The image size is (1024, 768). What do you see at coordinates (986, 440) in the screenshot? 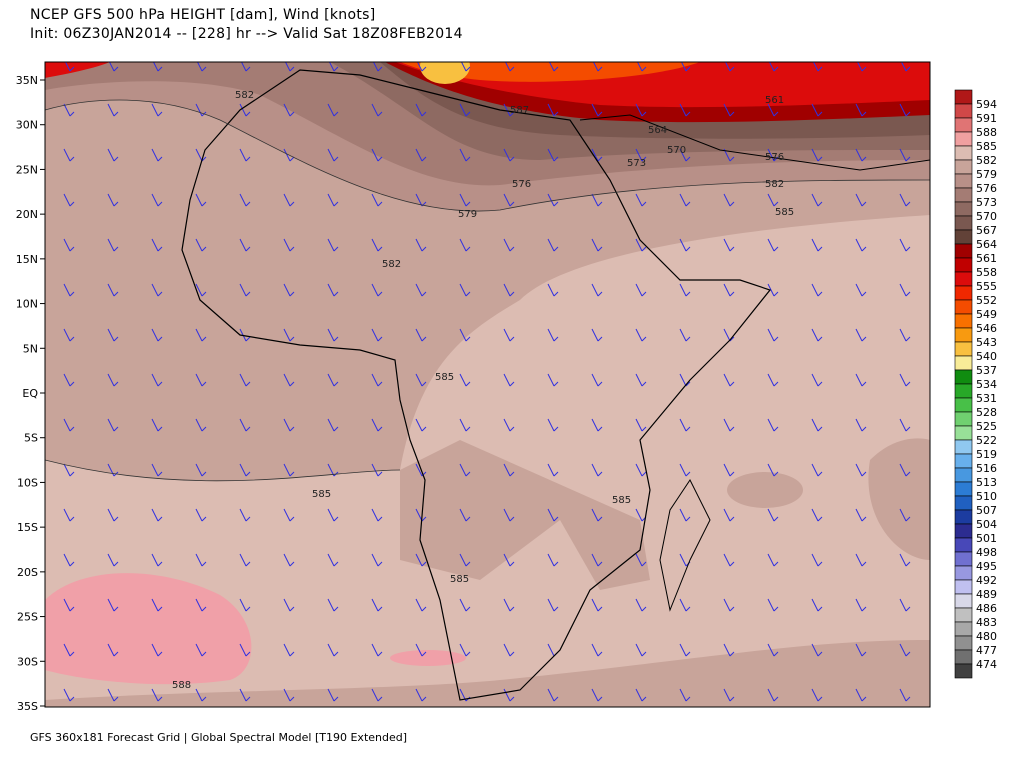
I see `colorbar-label: 522` at bounding box center [986, 440].